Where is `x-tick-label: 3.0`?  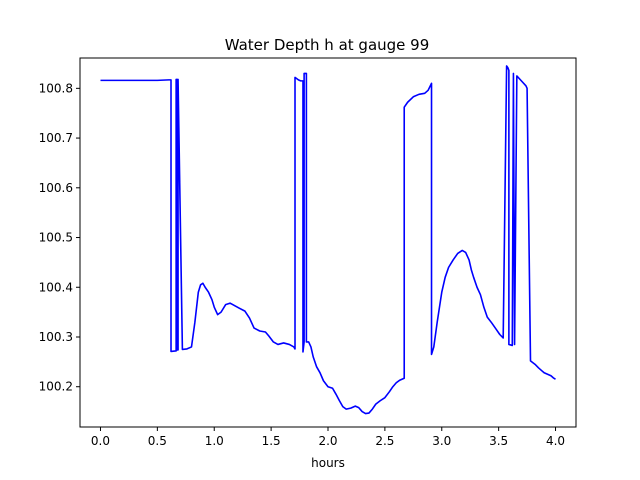
x-tick-label: 3.0 is located at coordinates (441, 441).